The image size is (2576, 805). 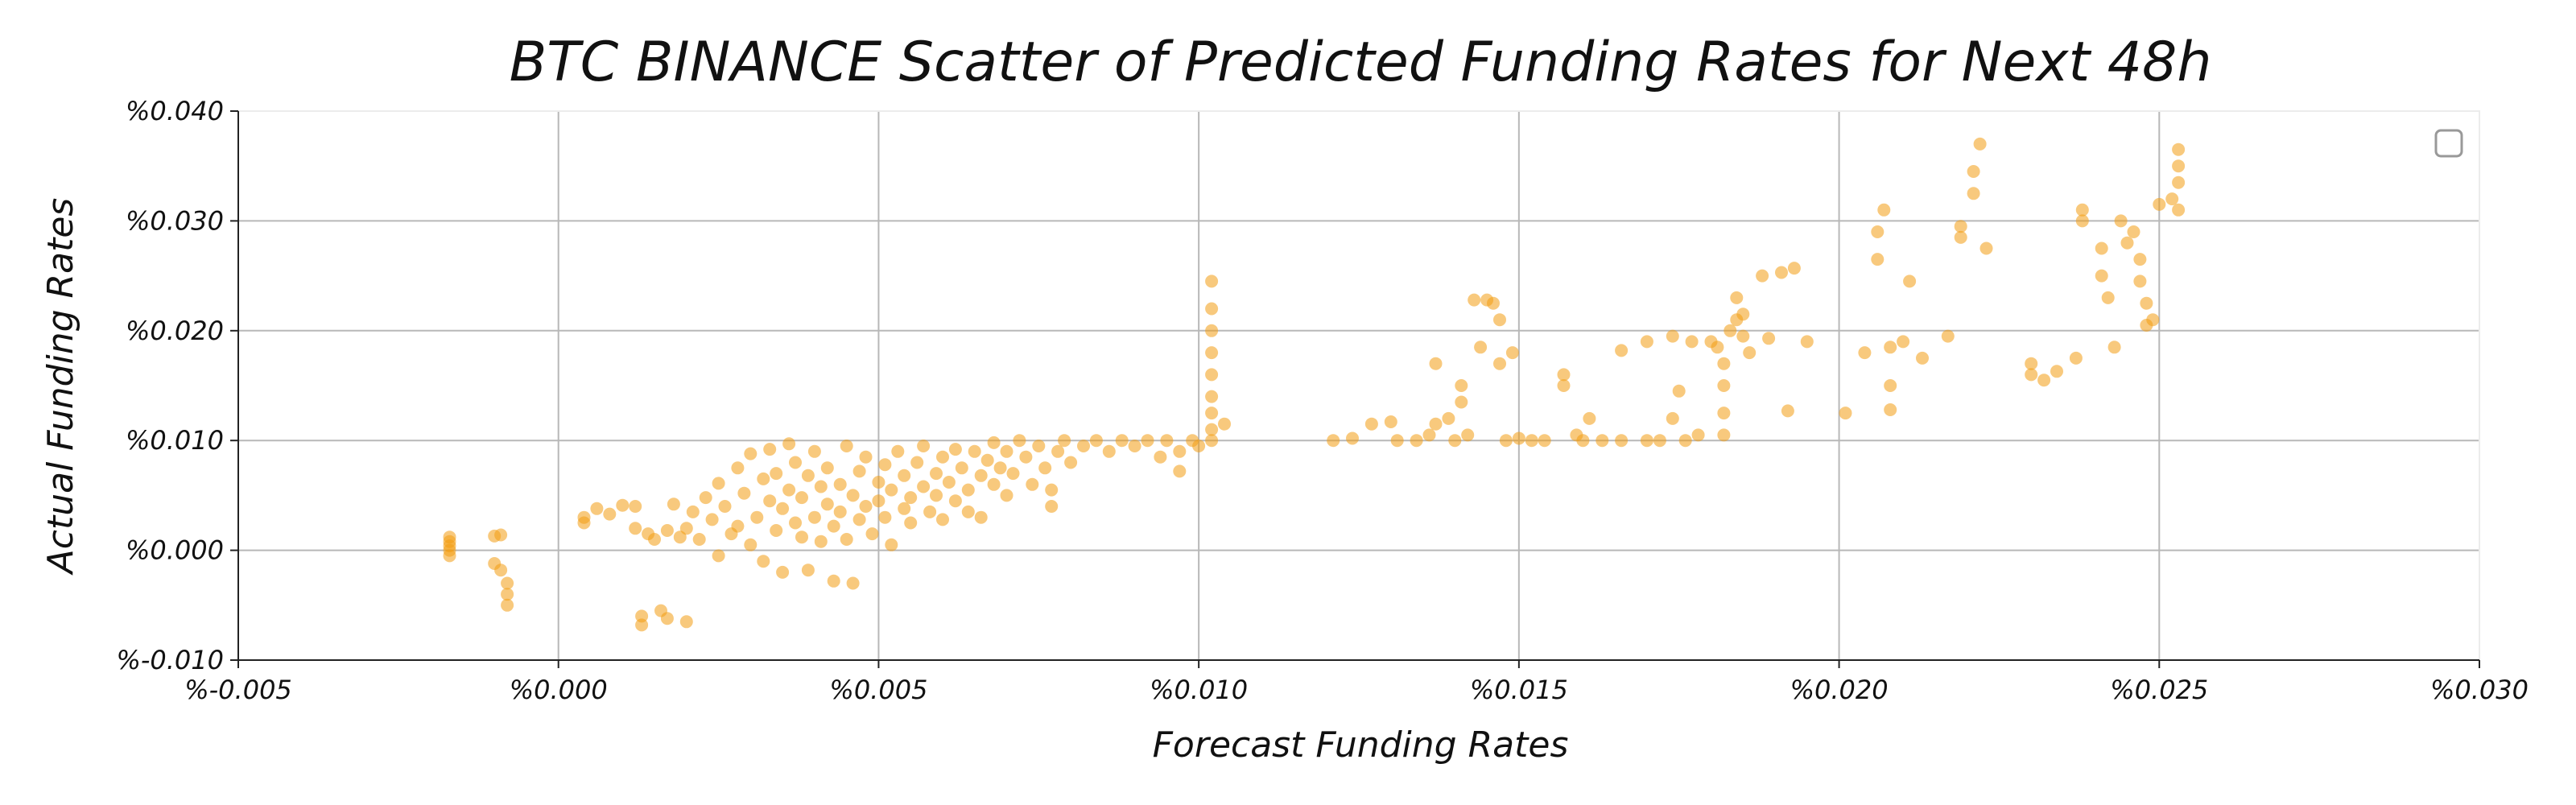 What do you see at coordinates (238, 690) in the screenshot?
I see `x-tick-label: %-0.005` at bounding box center [238, 690].